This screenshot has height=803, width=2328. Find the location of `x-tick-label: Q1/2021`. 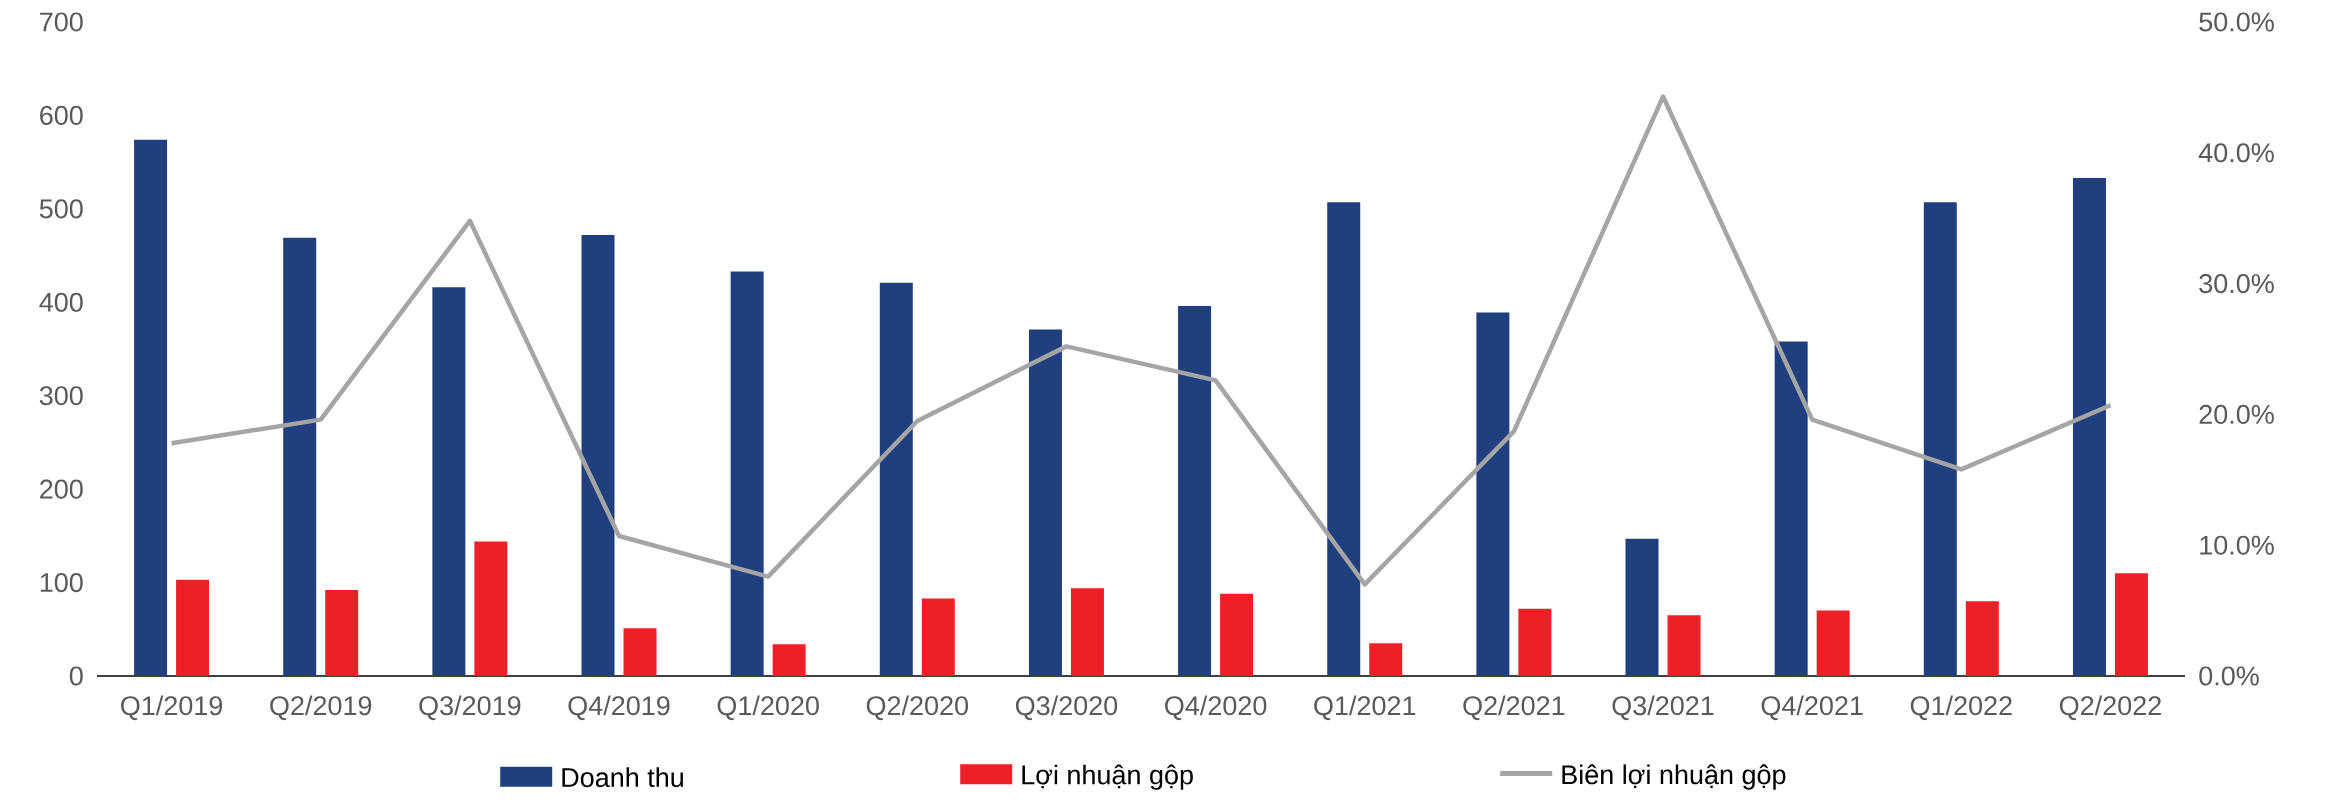

x-tick-label: Q1/2021 is located at coordinates (1365, 708).